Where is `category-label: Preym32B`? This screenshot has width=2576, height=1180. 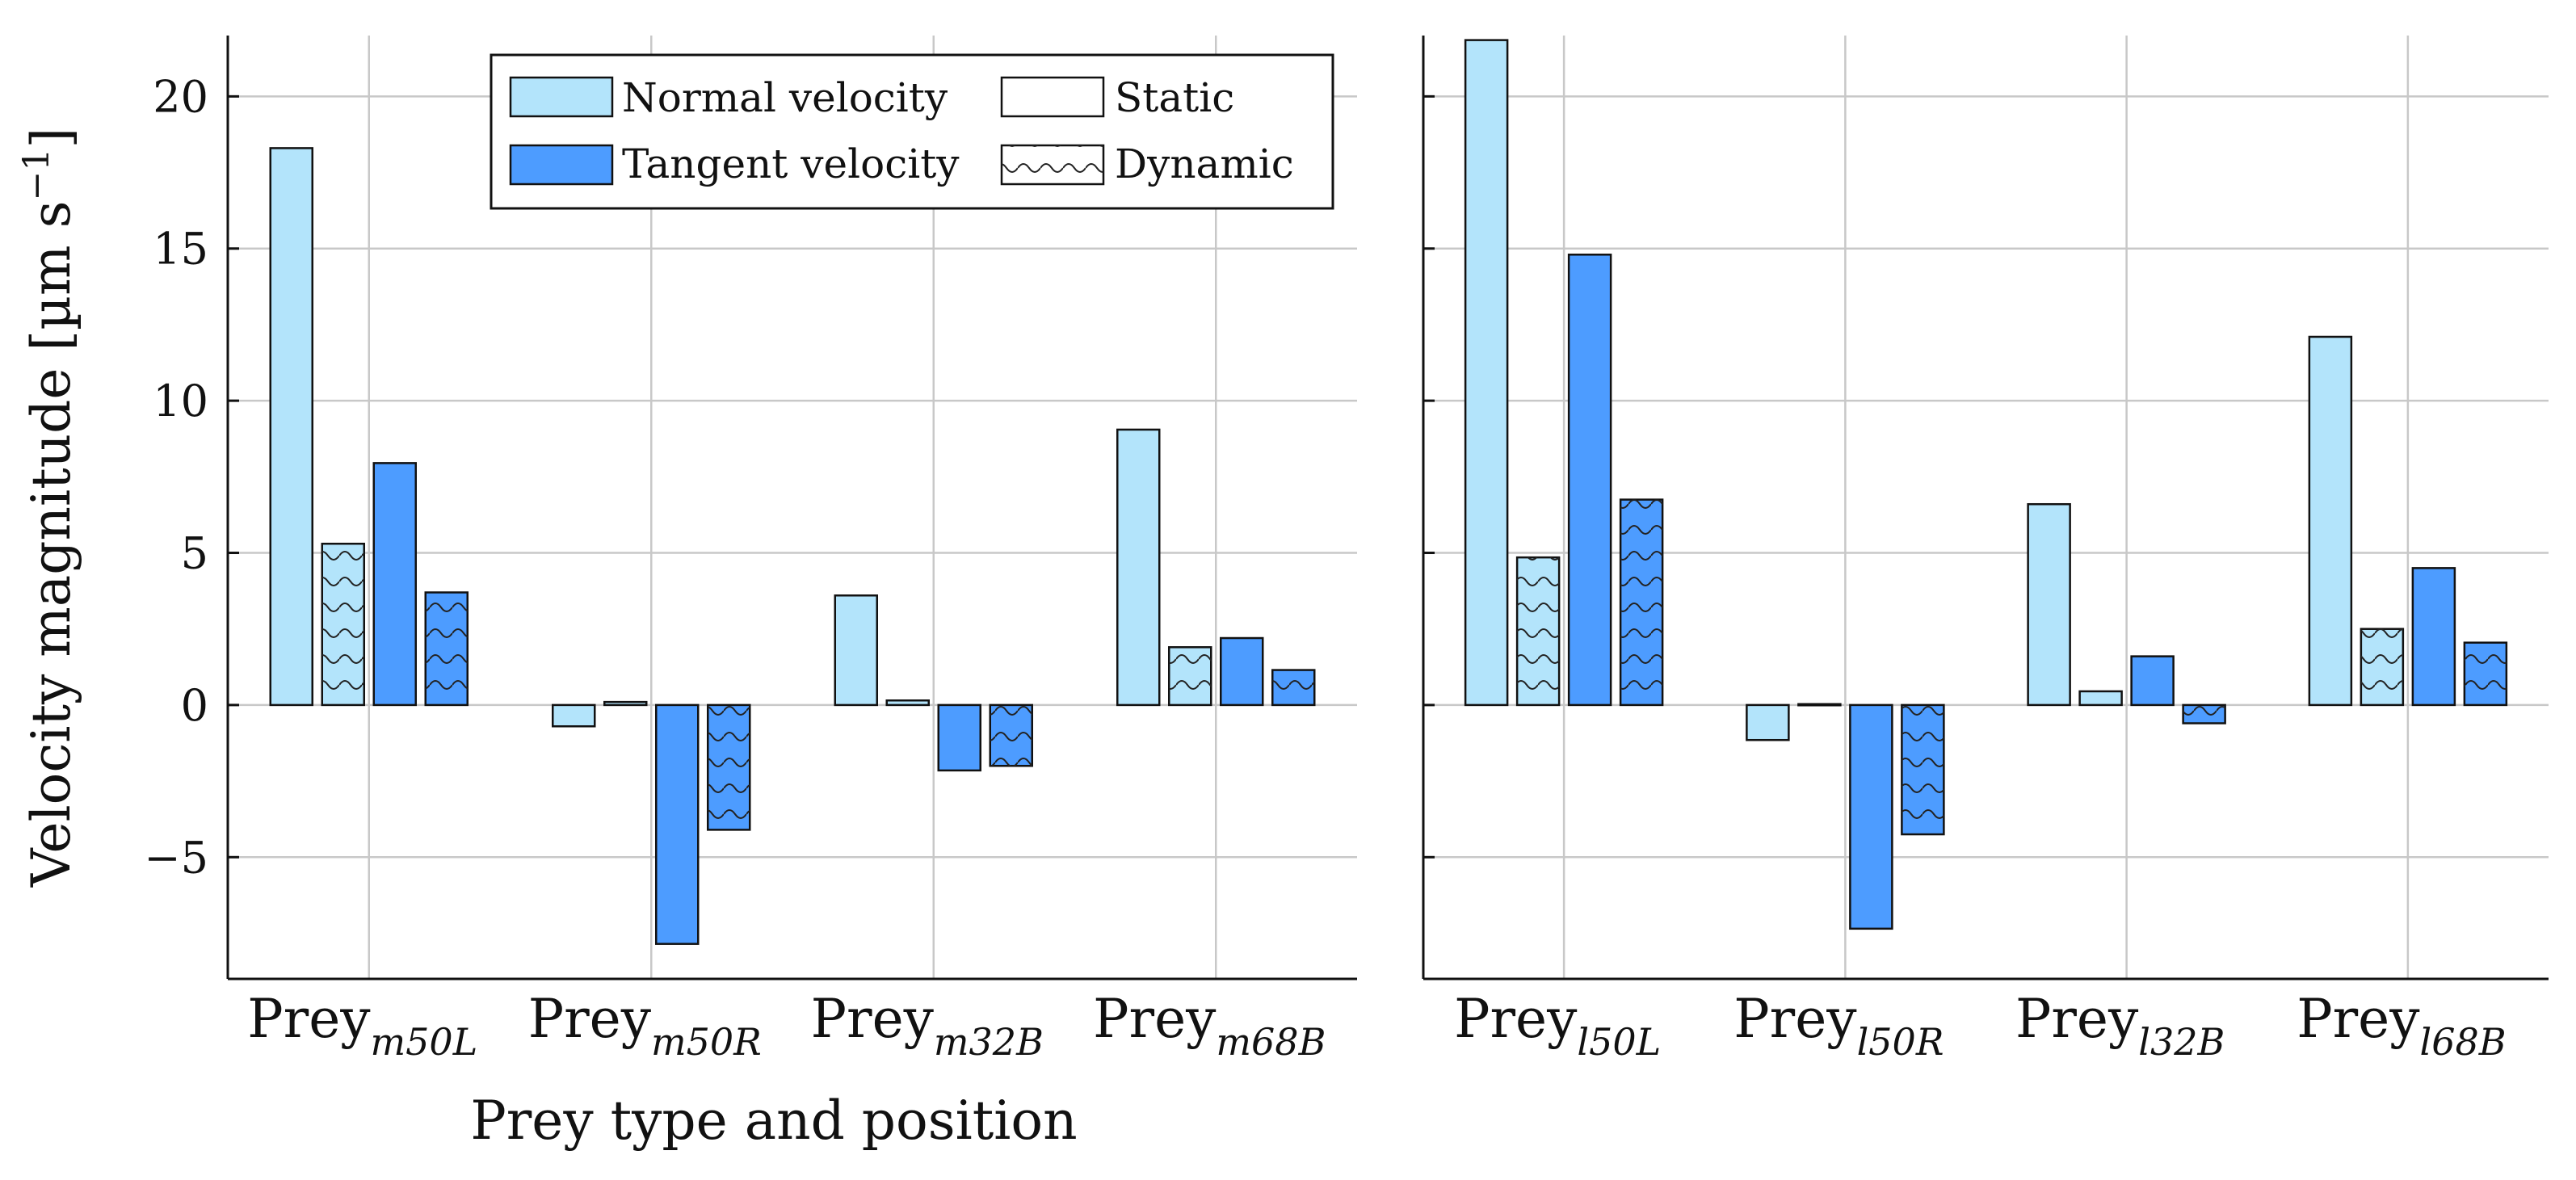
category-label: Preym32B is located at coordinates (928, 1026).